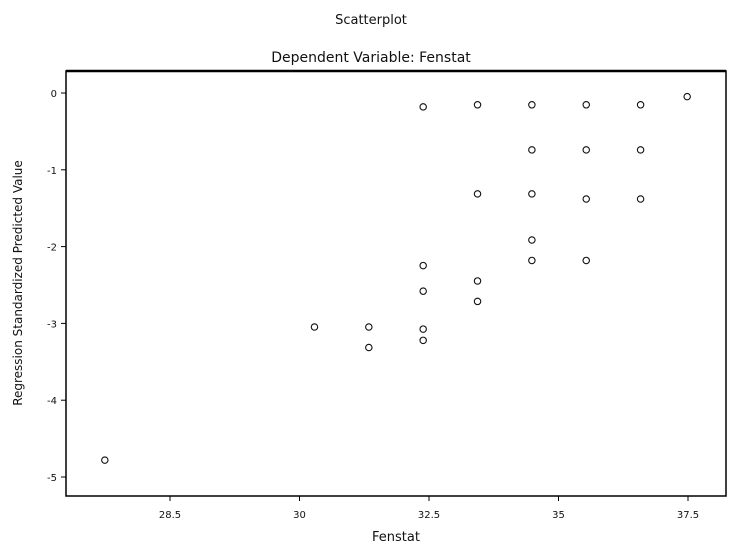 The width and height of the screenshot is (732, 553). I want to click on y-tick-label: -2, so click(52, 248).